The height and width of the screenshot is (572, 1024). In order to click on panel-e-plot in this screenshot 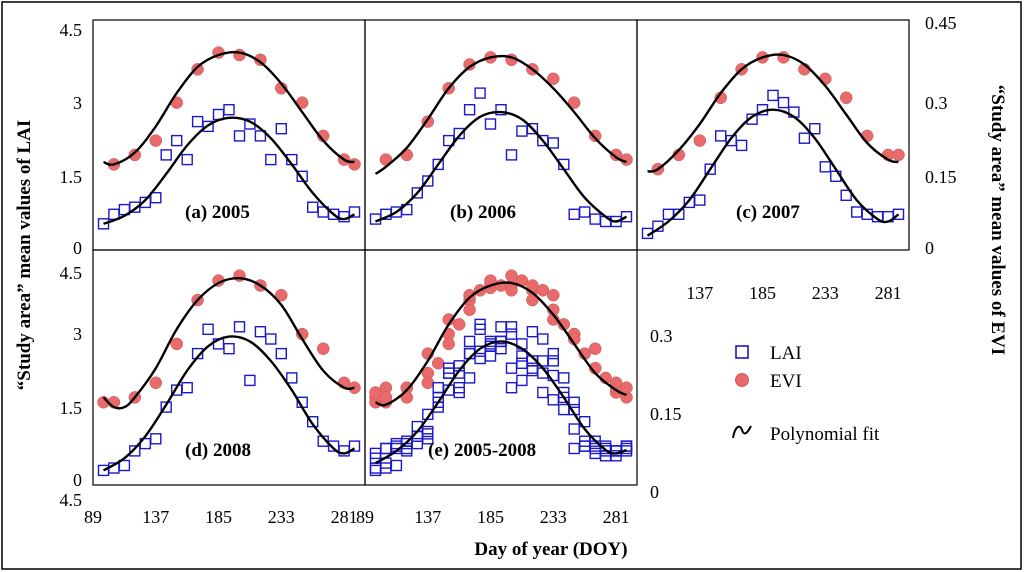, I will do `click(501, 373)`.